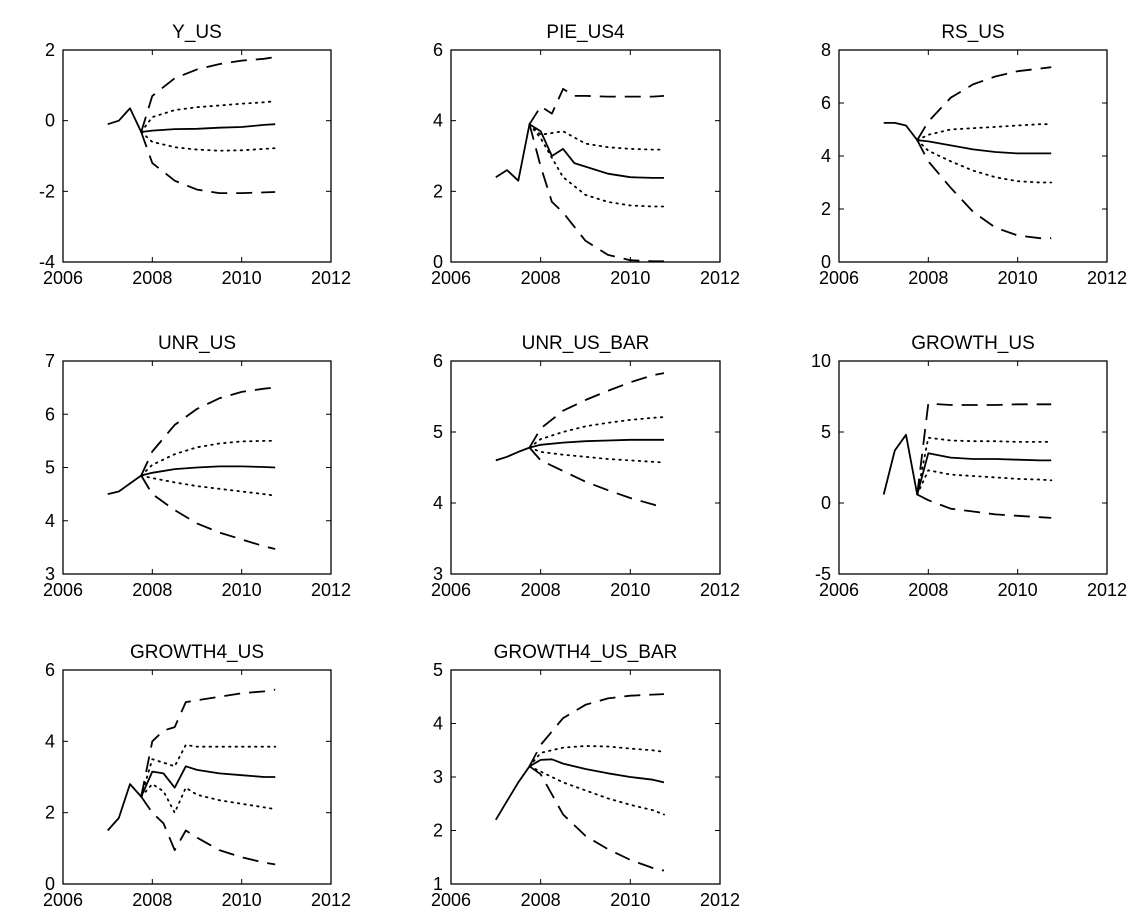 The width and height of the screenshot is (1135, 923). Describe the element at coordinates (585, 32) in the screenshot. I see `chart-title: PIE_US4` at that location.